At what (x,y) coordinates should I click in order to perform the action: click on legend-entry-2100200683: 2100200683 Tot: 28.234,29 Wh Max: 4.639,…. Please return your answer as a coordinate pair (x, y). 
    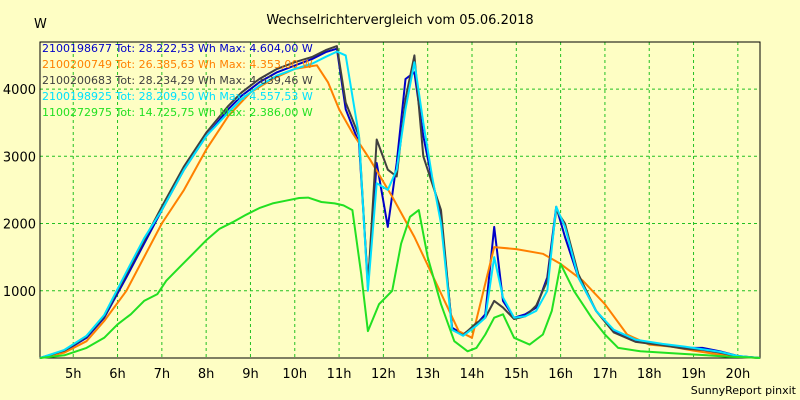
    Looking at the image, I should click on (177, 80).